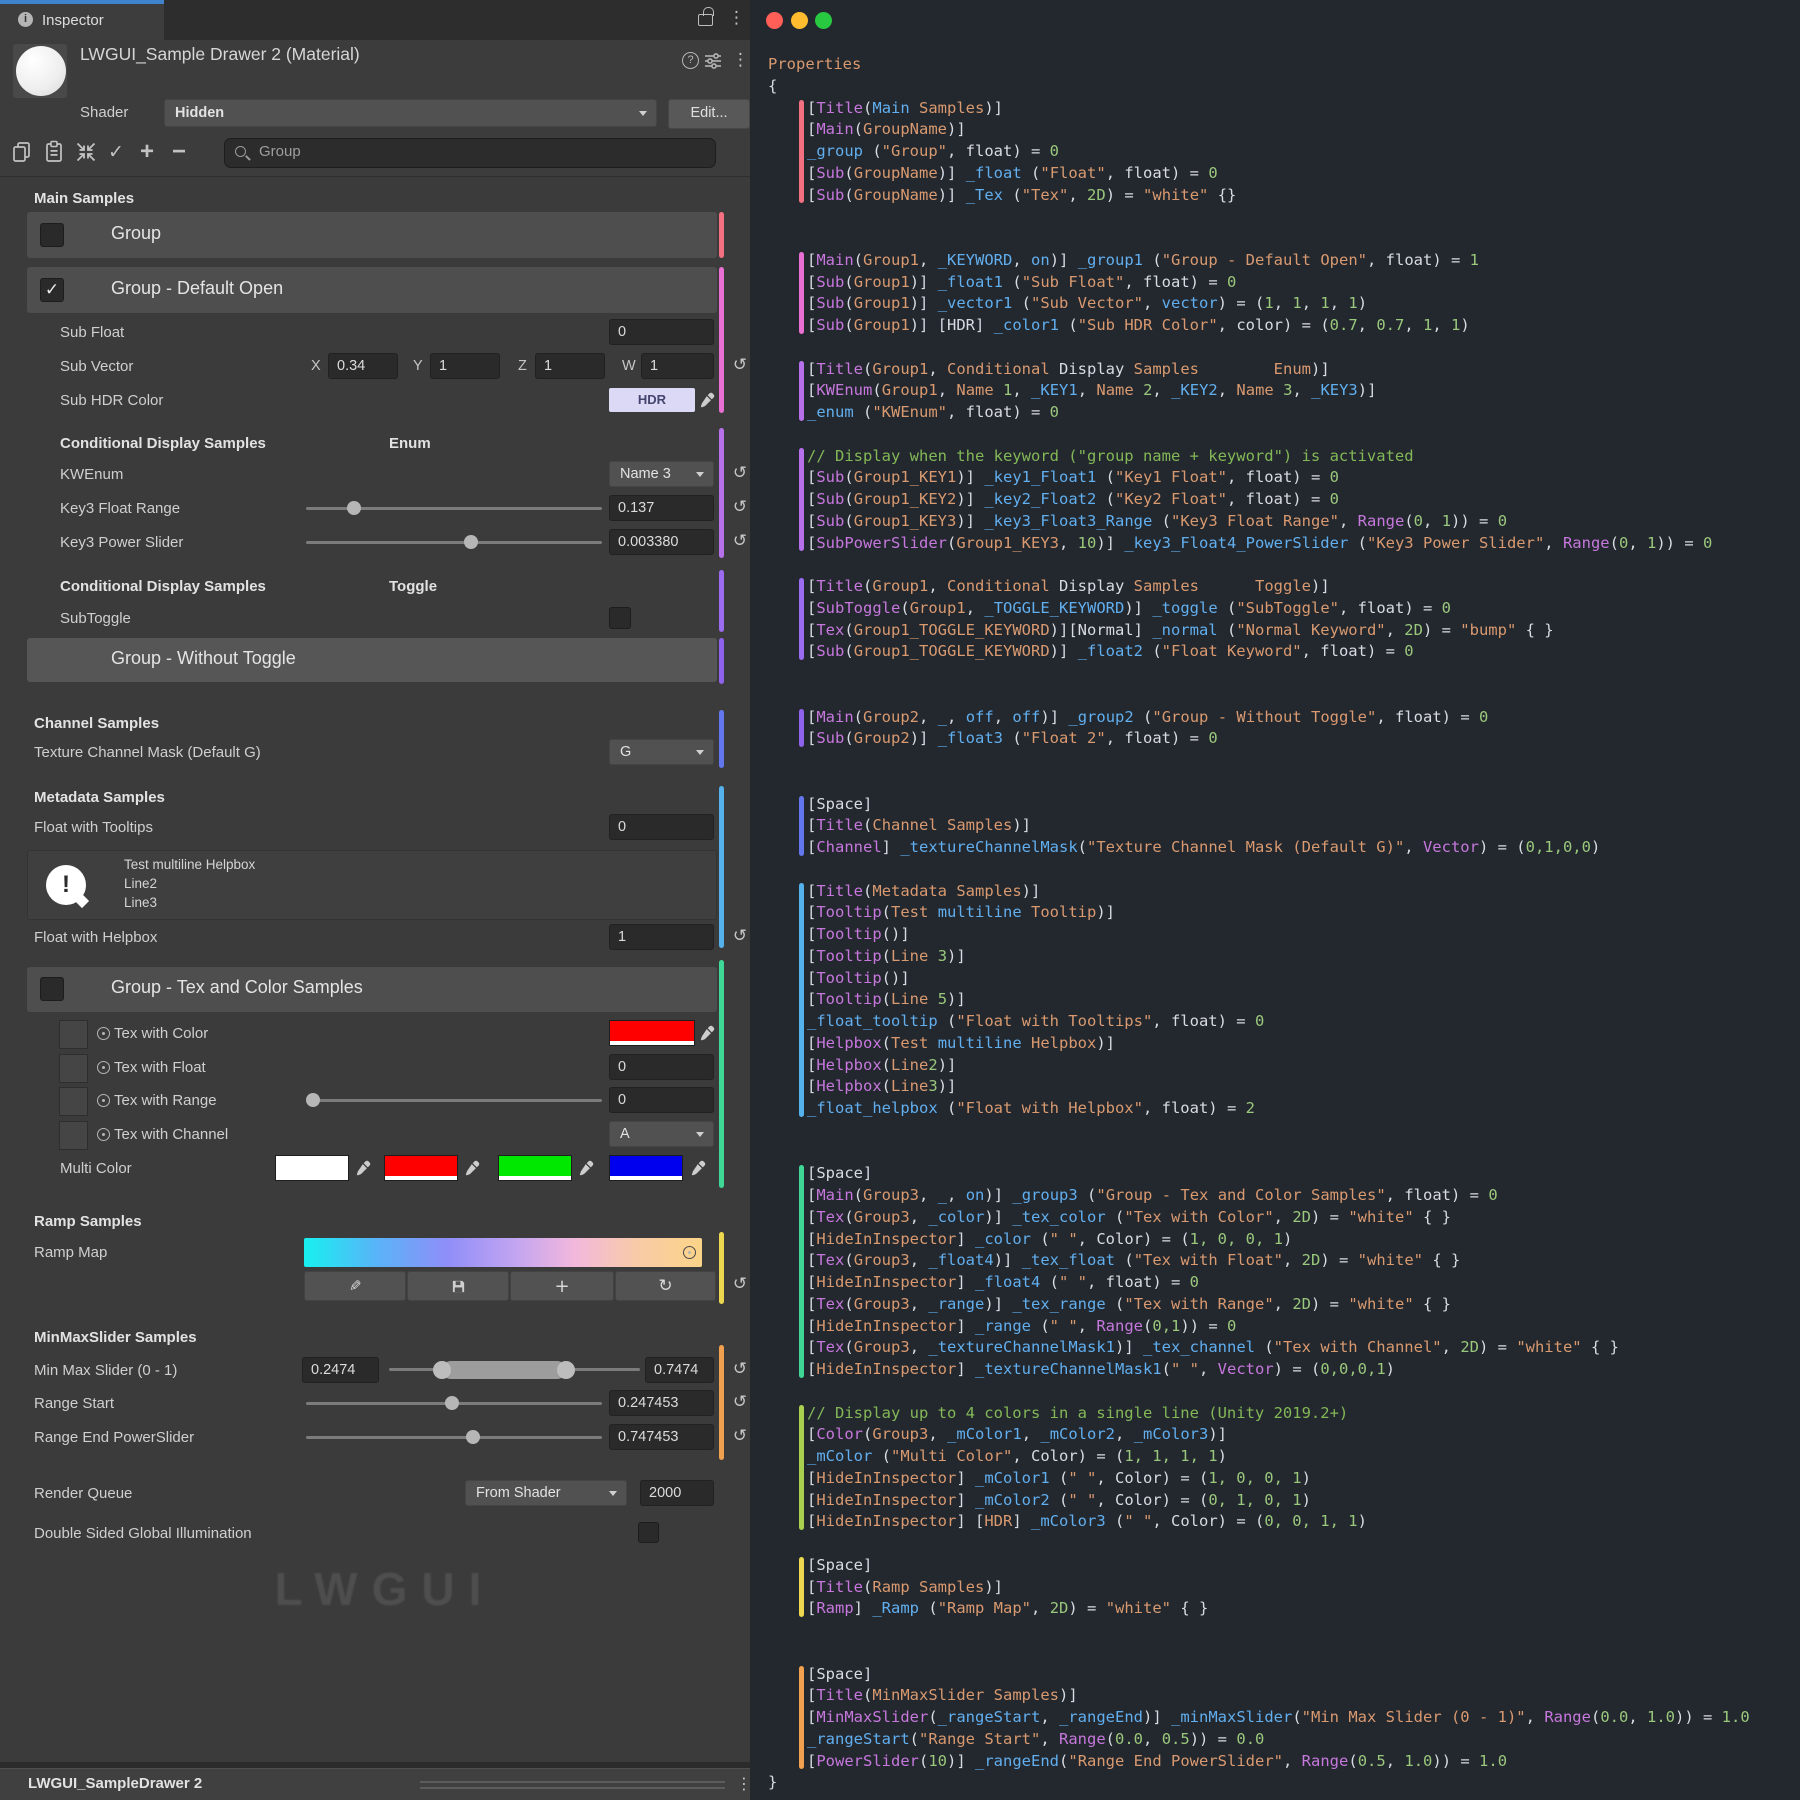 This screenshot has width=1800, height=1800. What do you see at coordinates (116, 152) in the screenshot?
I see `apply-check-icon: ✓` at bounding box center [116, 152].